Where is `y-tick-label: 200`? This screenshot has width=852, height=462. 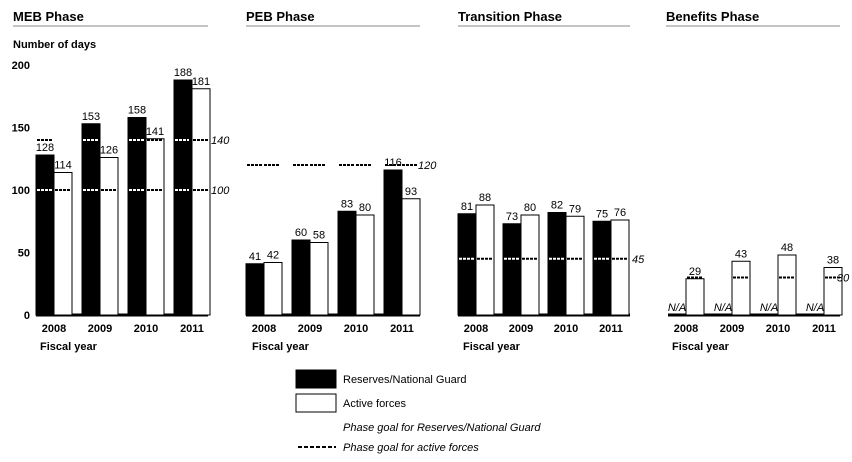
y-tick-label: 200 is located at coordinates (21, 66).